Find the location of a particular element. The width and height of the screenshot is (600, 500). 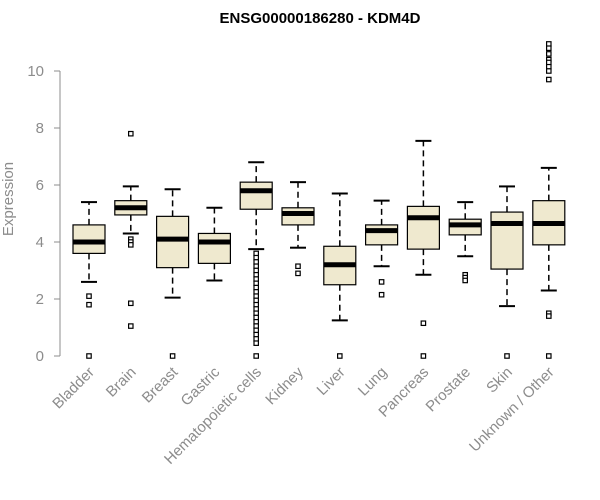

y-tick-label: 4 is located at coordinates (40, 242).